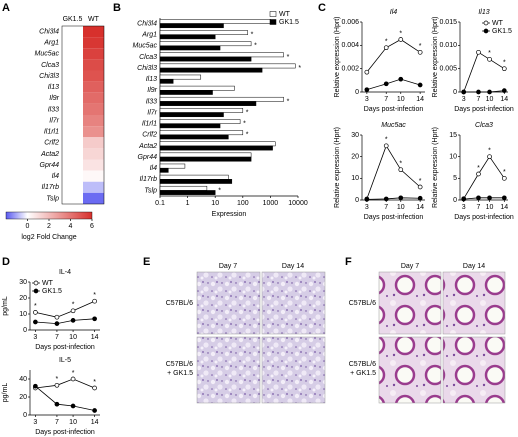 The height and width of the screenshot is (437, 518). What do you see at coordinates (71, 226) in the screenshot?
I see `colorbar-tick-label: 4` at bounding box center [71, 226].